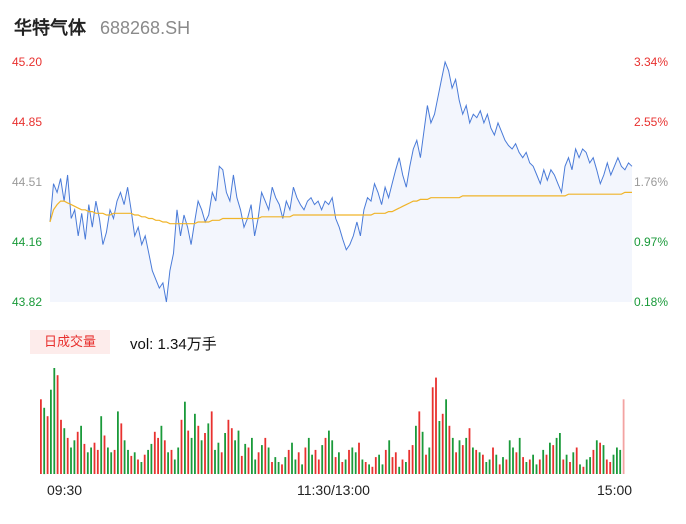 The width and height of the screenshot is (686, 524). Describe the element at coordinates (27, 242) in the screenshot. I see `price-tick-label: 44.16` at that location.